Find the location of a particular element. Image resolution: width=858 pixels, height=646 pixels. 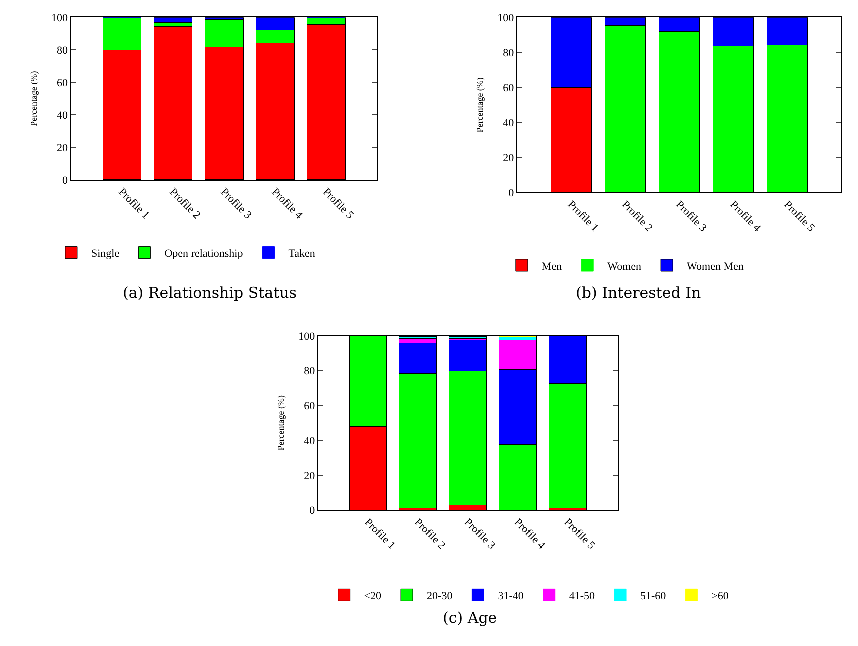

legend-label: 41-50 is located at coordinates (582, 596).